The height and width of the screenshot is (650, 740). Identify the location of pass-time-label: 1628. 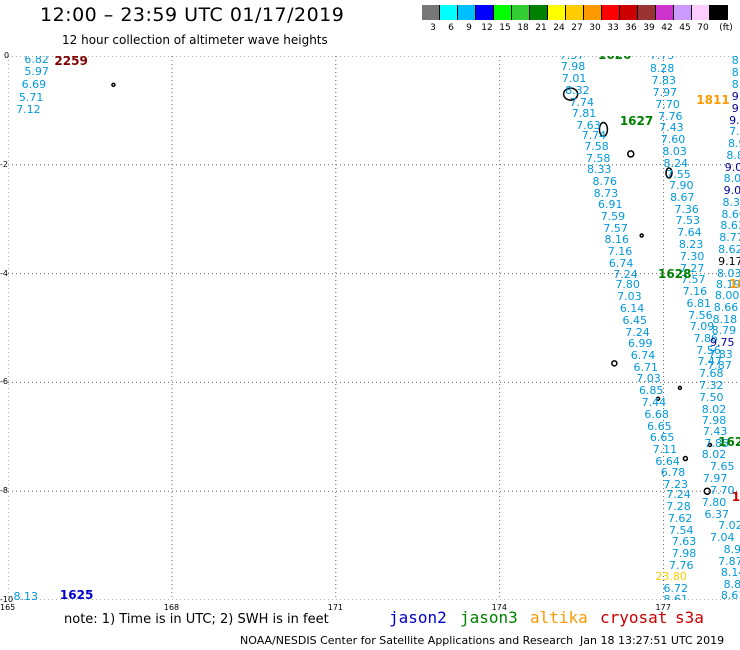
(675, 273).